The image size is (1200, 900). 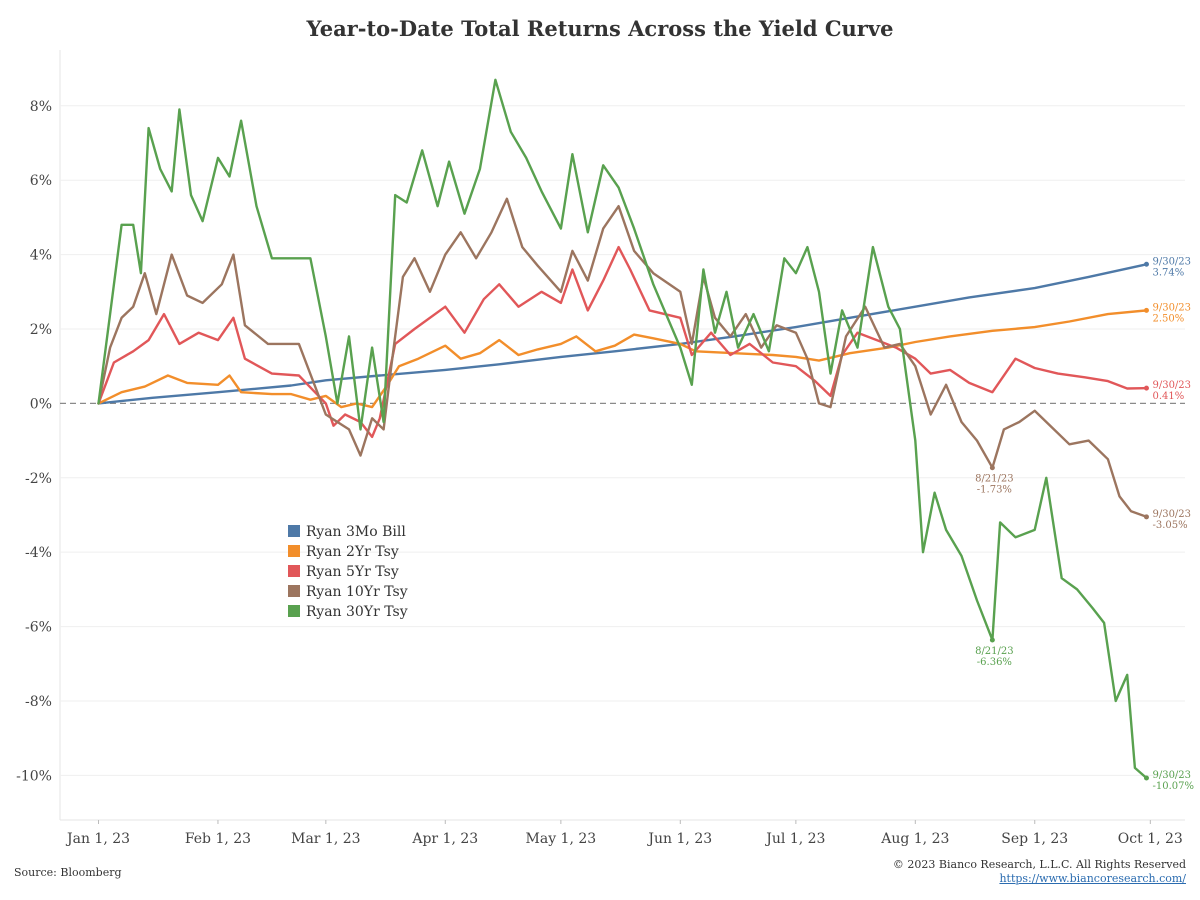 I want to click on x-tick-label: Jun 1, 23, so click(x=679, y=839).